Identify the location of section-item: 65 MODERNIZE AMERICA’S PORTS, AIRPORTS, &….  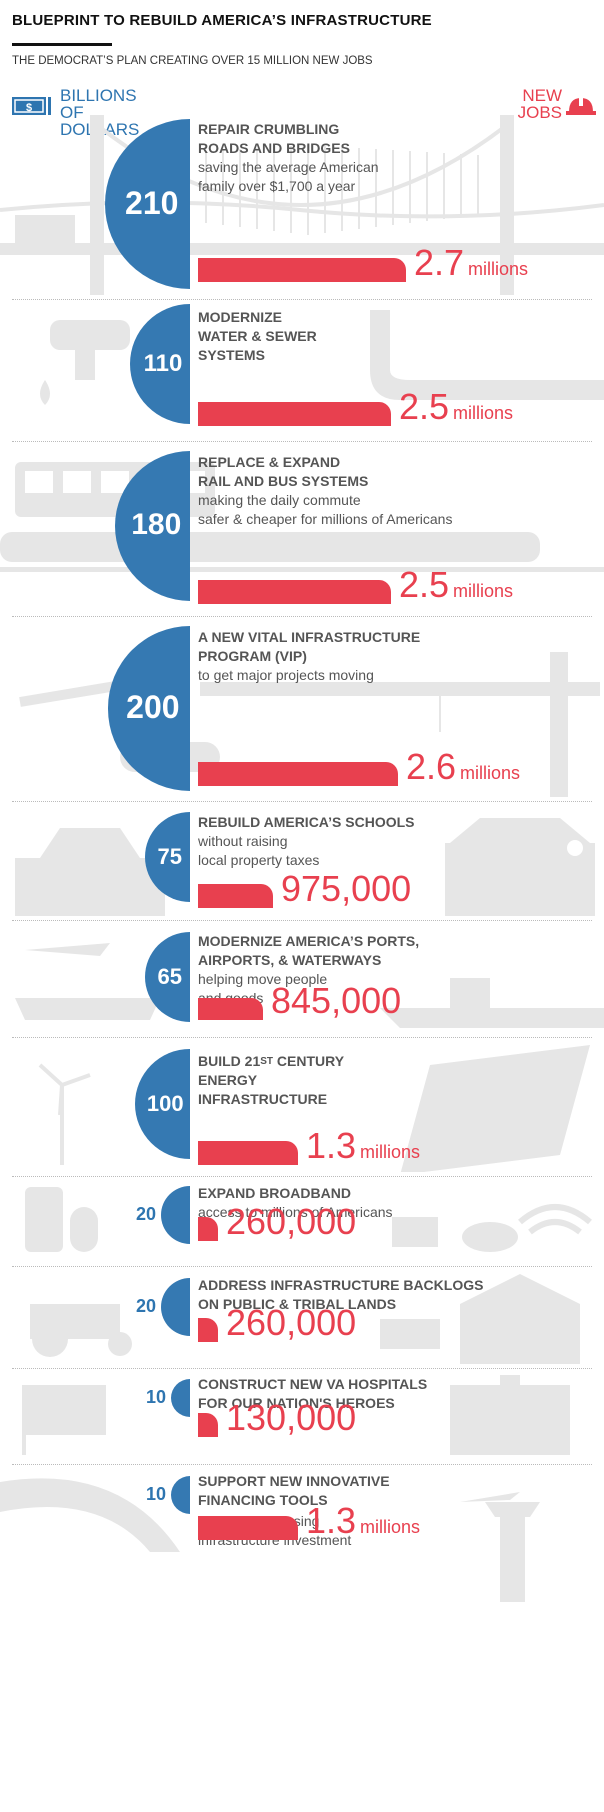
(302, 980).